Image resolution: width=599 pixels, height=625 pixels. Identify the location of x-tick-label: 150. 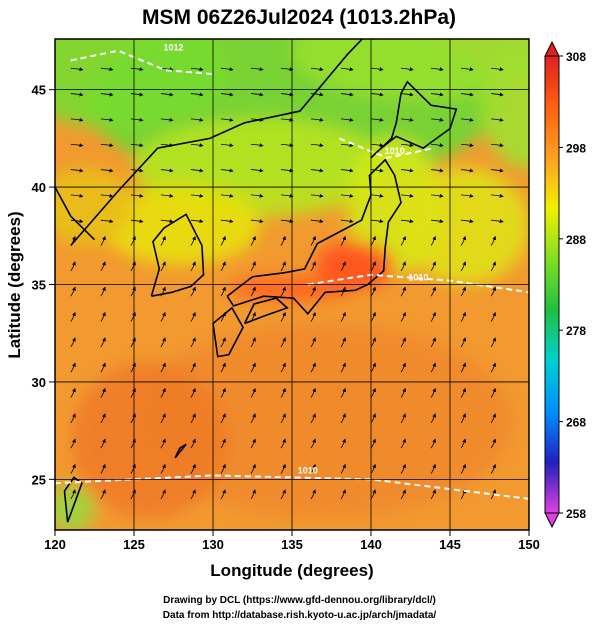
(529, 544).